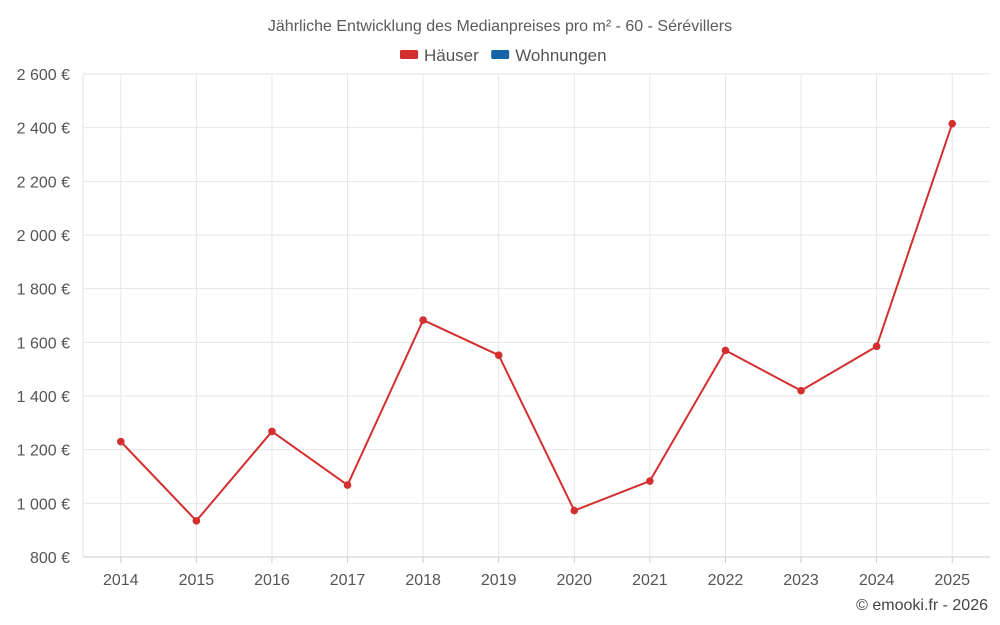  I want to click on x-tick-label: 2025, so click(952, 580).